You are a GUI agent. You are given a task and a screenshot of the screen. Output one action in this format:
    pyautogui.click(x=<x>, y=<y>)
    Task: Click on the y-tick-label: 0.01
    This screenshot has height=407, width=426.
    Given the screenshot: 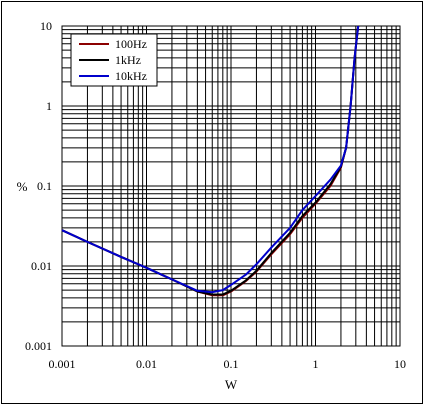 What is the action you would take?
    pyautogui.click(x=41, y=266)
    